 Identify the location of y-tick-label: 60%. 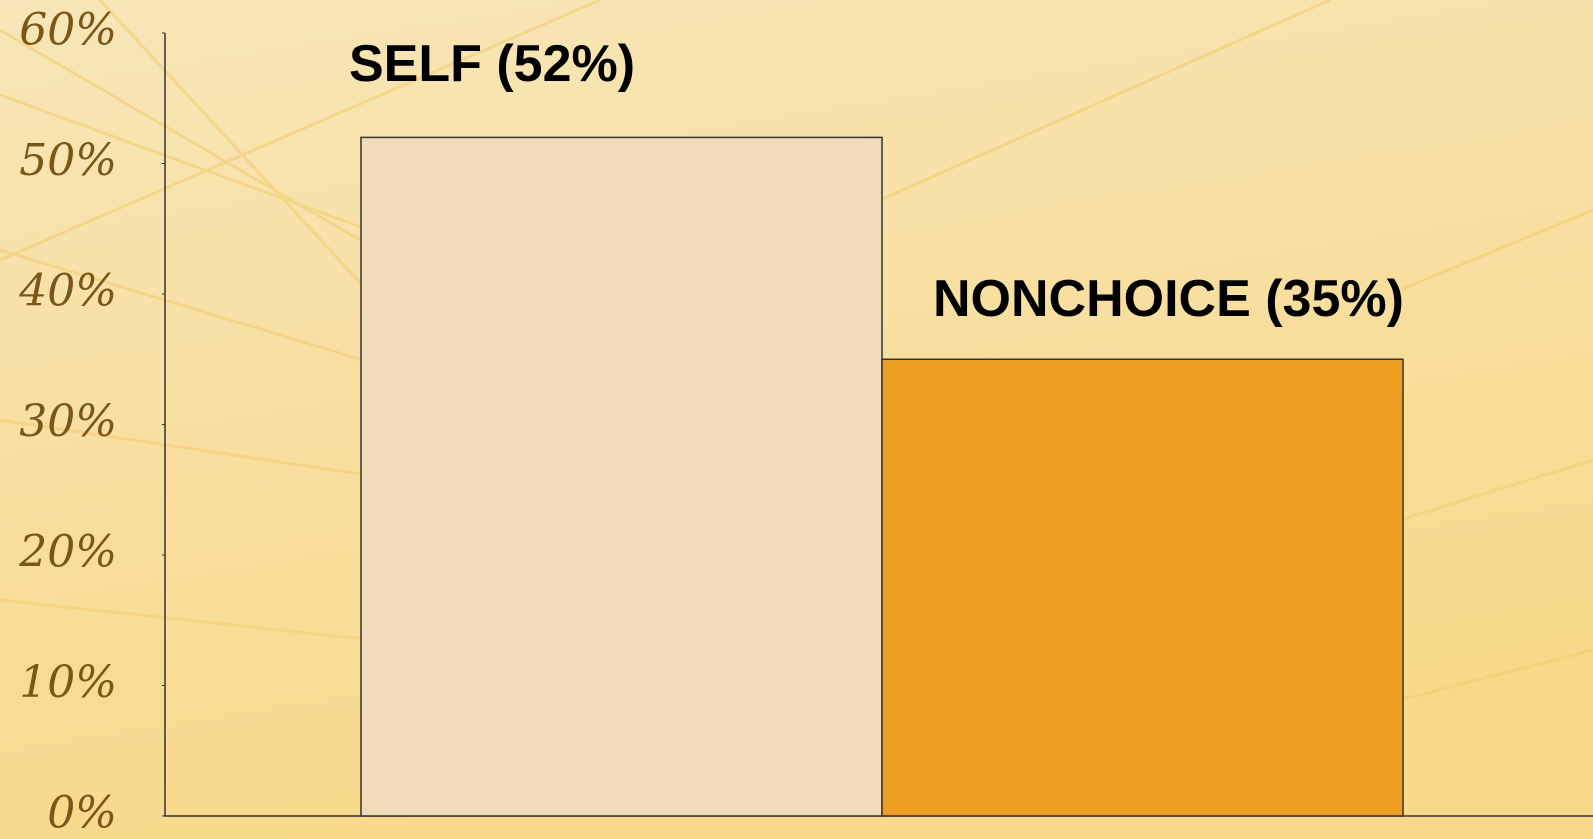
(68, 30).